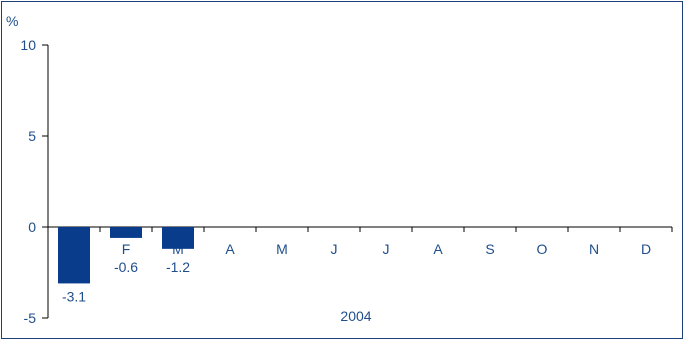 Image resolution: width=686 pixels, height=342 pixels. I want to click on y-unit-label: %, so click(12, 21).